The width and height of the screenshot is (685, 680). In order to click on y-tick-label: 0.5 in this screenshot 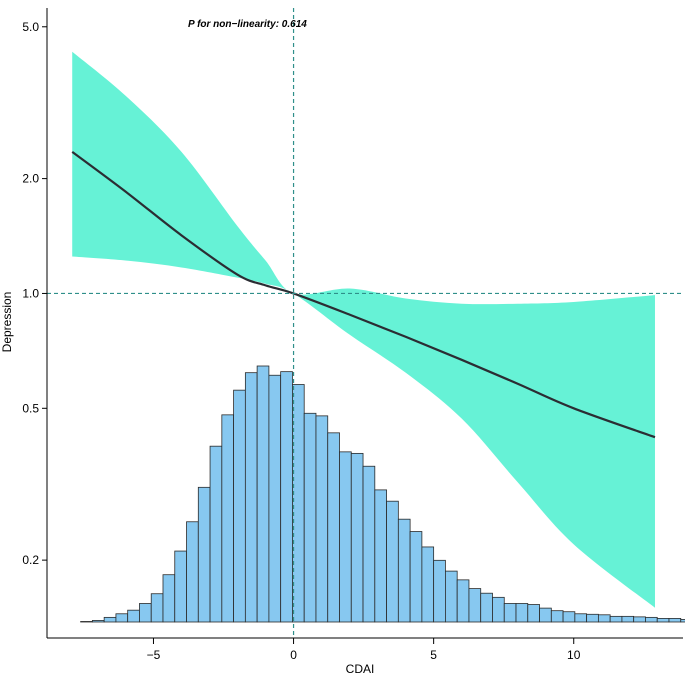, I will do `click(30, 408)`.